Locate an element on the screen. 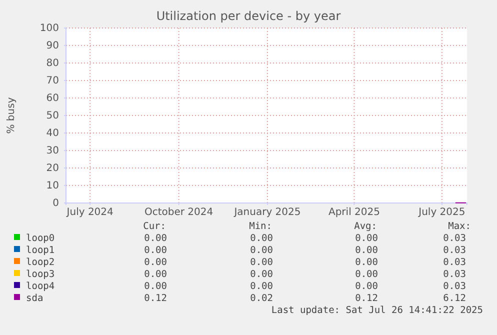 This screenshot has height=335, width=497. y-tick-label: 20 is located at coordinates (52, 168).